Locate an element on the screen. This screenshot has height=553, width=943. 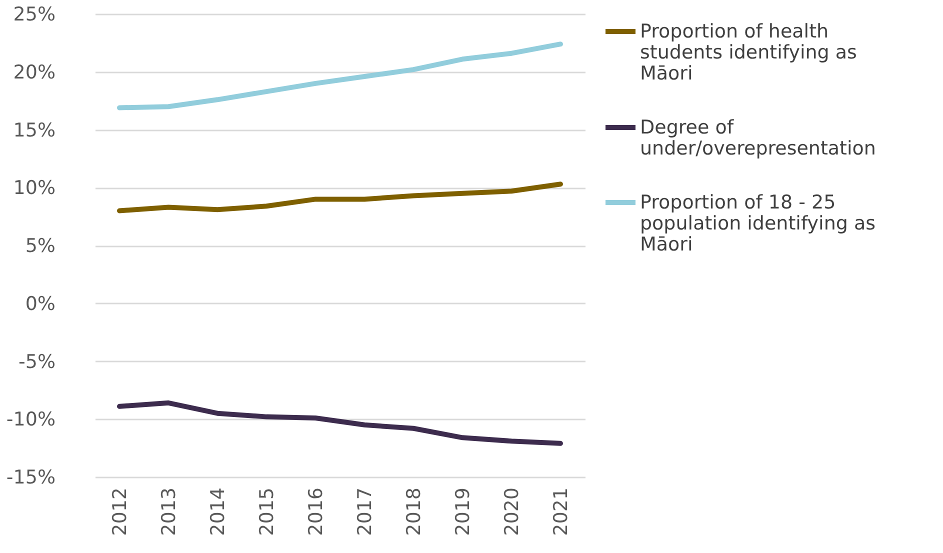
legend-label: Proportion of 18 - 25 population identifying as Māori is located at coordinates (758, 224).